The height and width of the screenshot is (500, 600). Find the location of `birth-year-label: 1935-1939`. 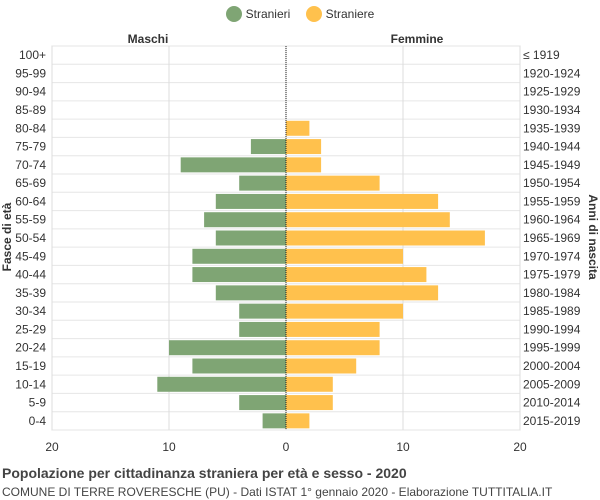

birth-year-label: 1935-1939 is located at coordinates (552, 128).